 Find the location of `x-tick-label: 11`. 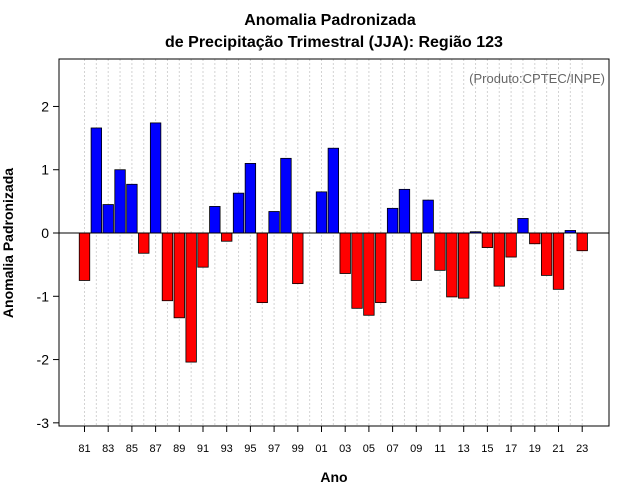

x-tick-label: 11 is located at coordinates (439, 449).